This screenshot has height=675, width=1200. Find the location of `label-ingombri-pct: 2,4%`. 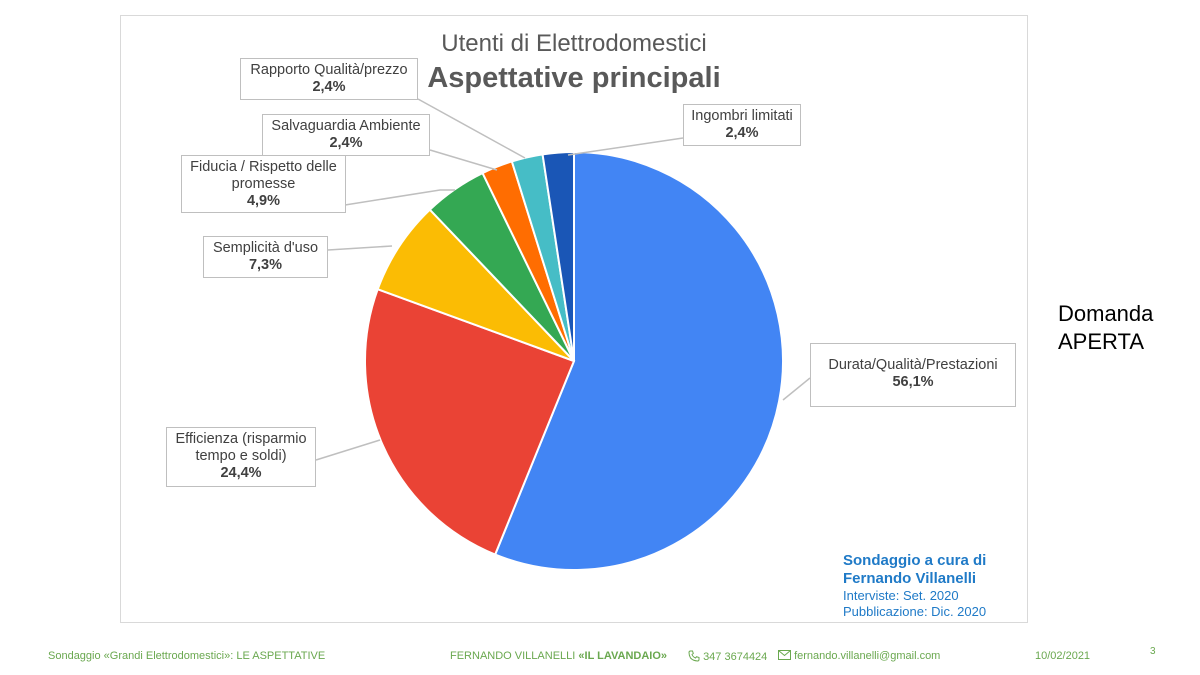

label-ingombri-pct: 2,4% is located at coordinates (742, 133).